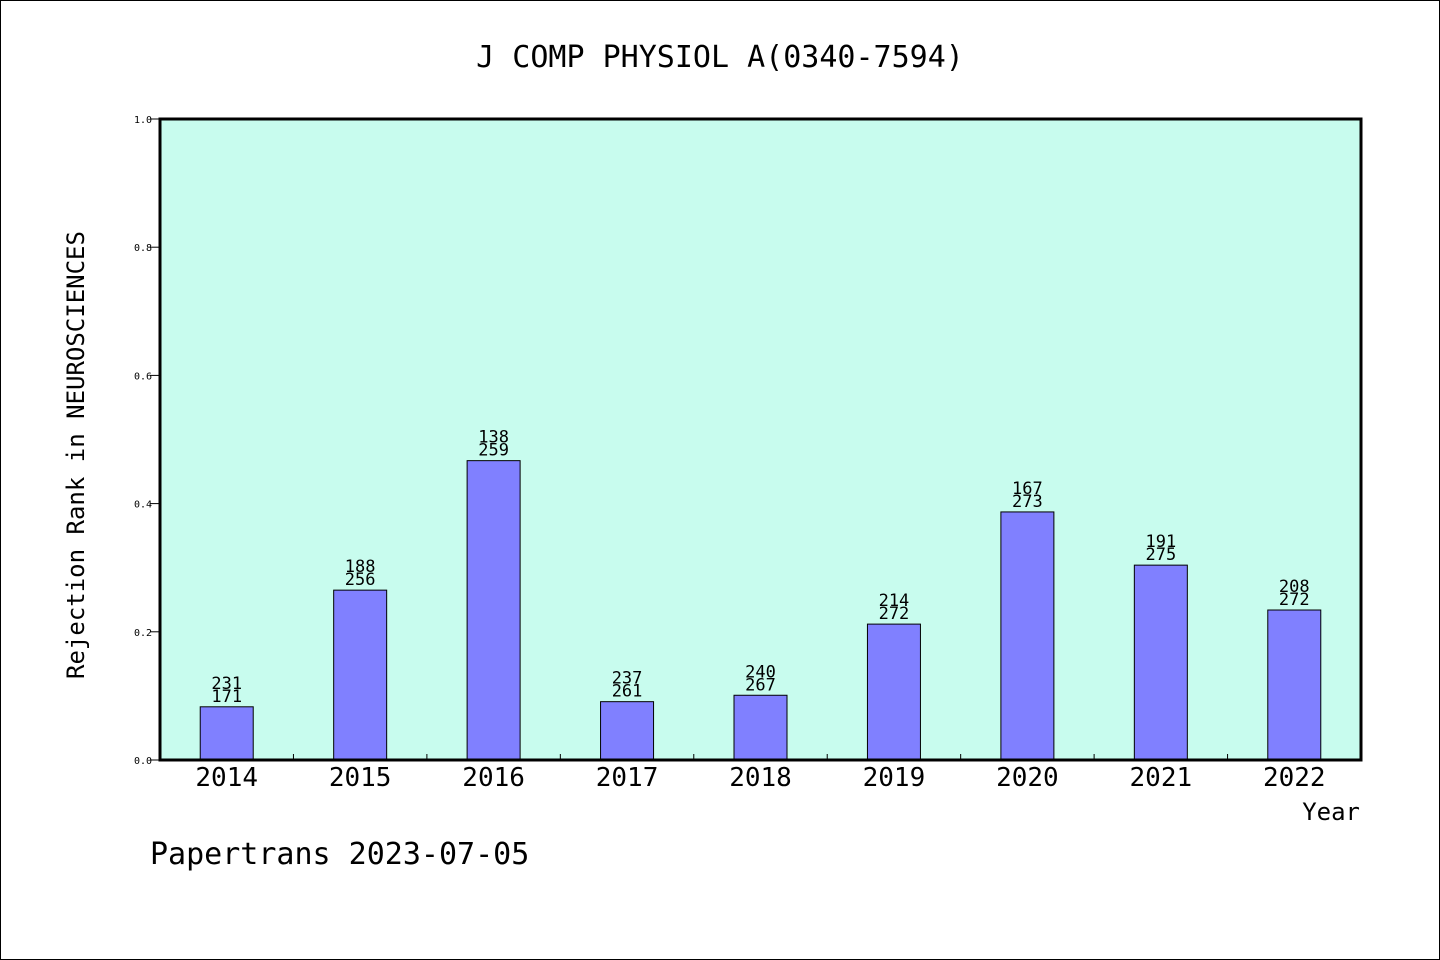  What do you see at coordinates (1160, 542) in the screenshot?
I see `bar-label-top: 191` at bounding box center [1160, 542].